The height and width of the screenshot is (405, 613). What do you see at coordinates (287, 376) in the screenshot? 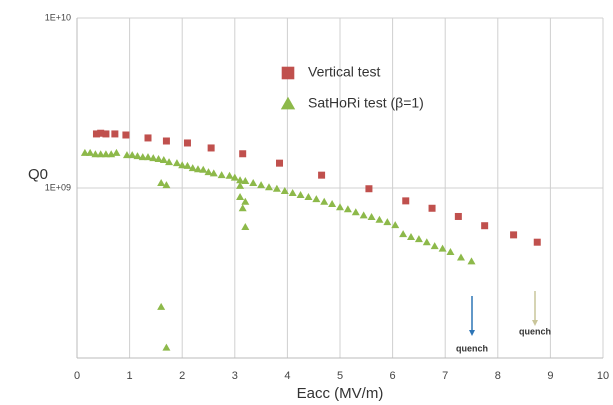
I see `x-tick-label: 4` at bounding box center [287, 376].